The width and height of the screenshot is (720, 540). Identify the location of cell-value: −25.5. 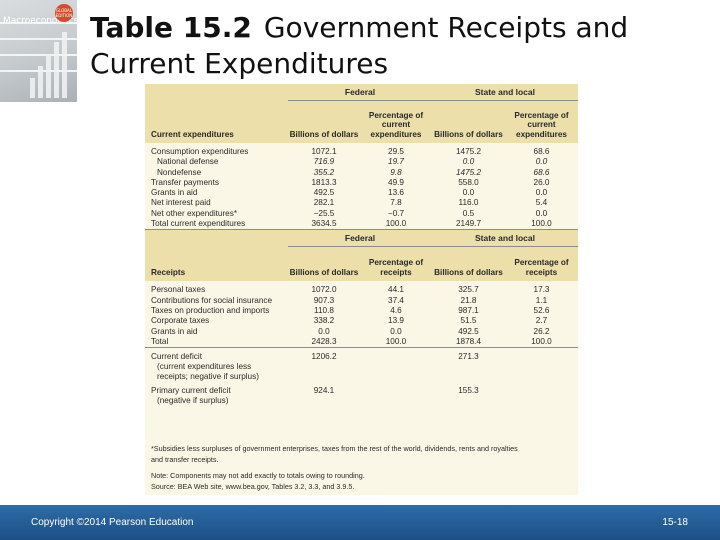
(324, 213).